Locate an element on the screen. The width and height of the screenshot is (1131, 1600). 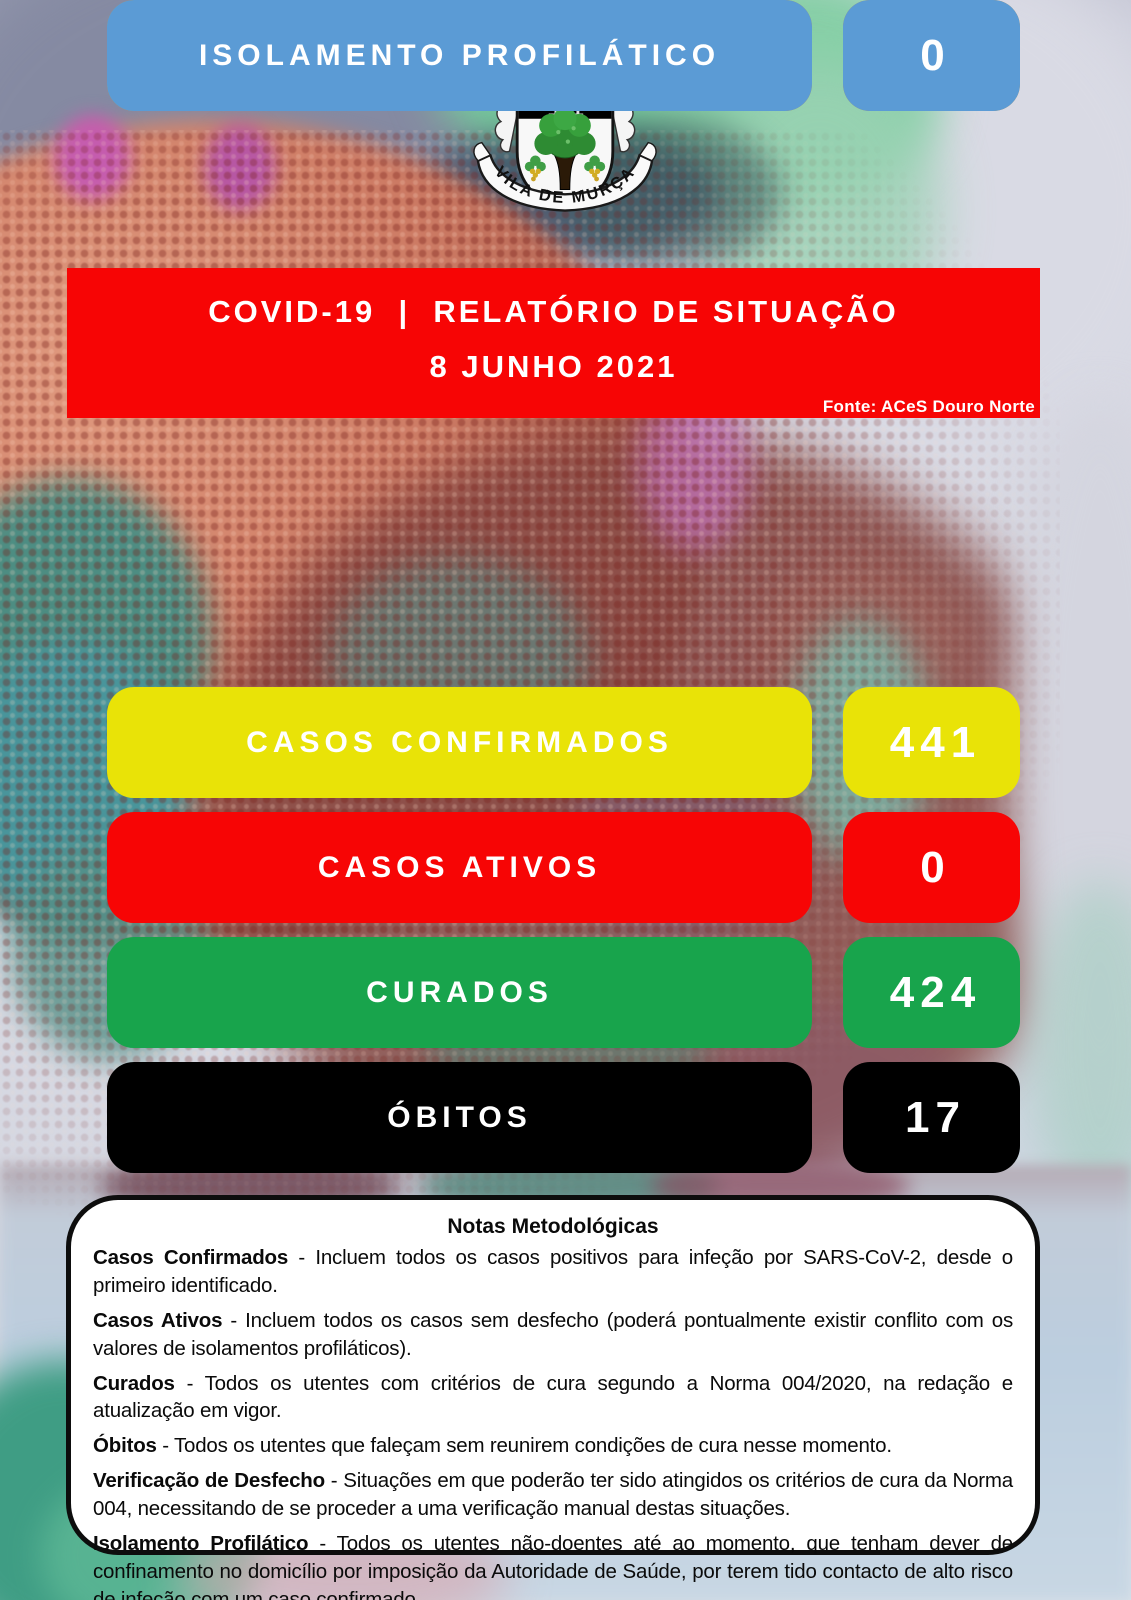
banner-title: COVID-19 | RELATÓRIO DE SITUAÇÃO is located at coordinates (553, 311).